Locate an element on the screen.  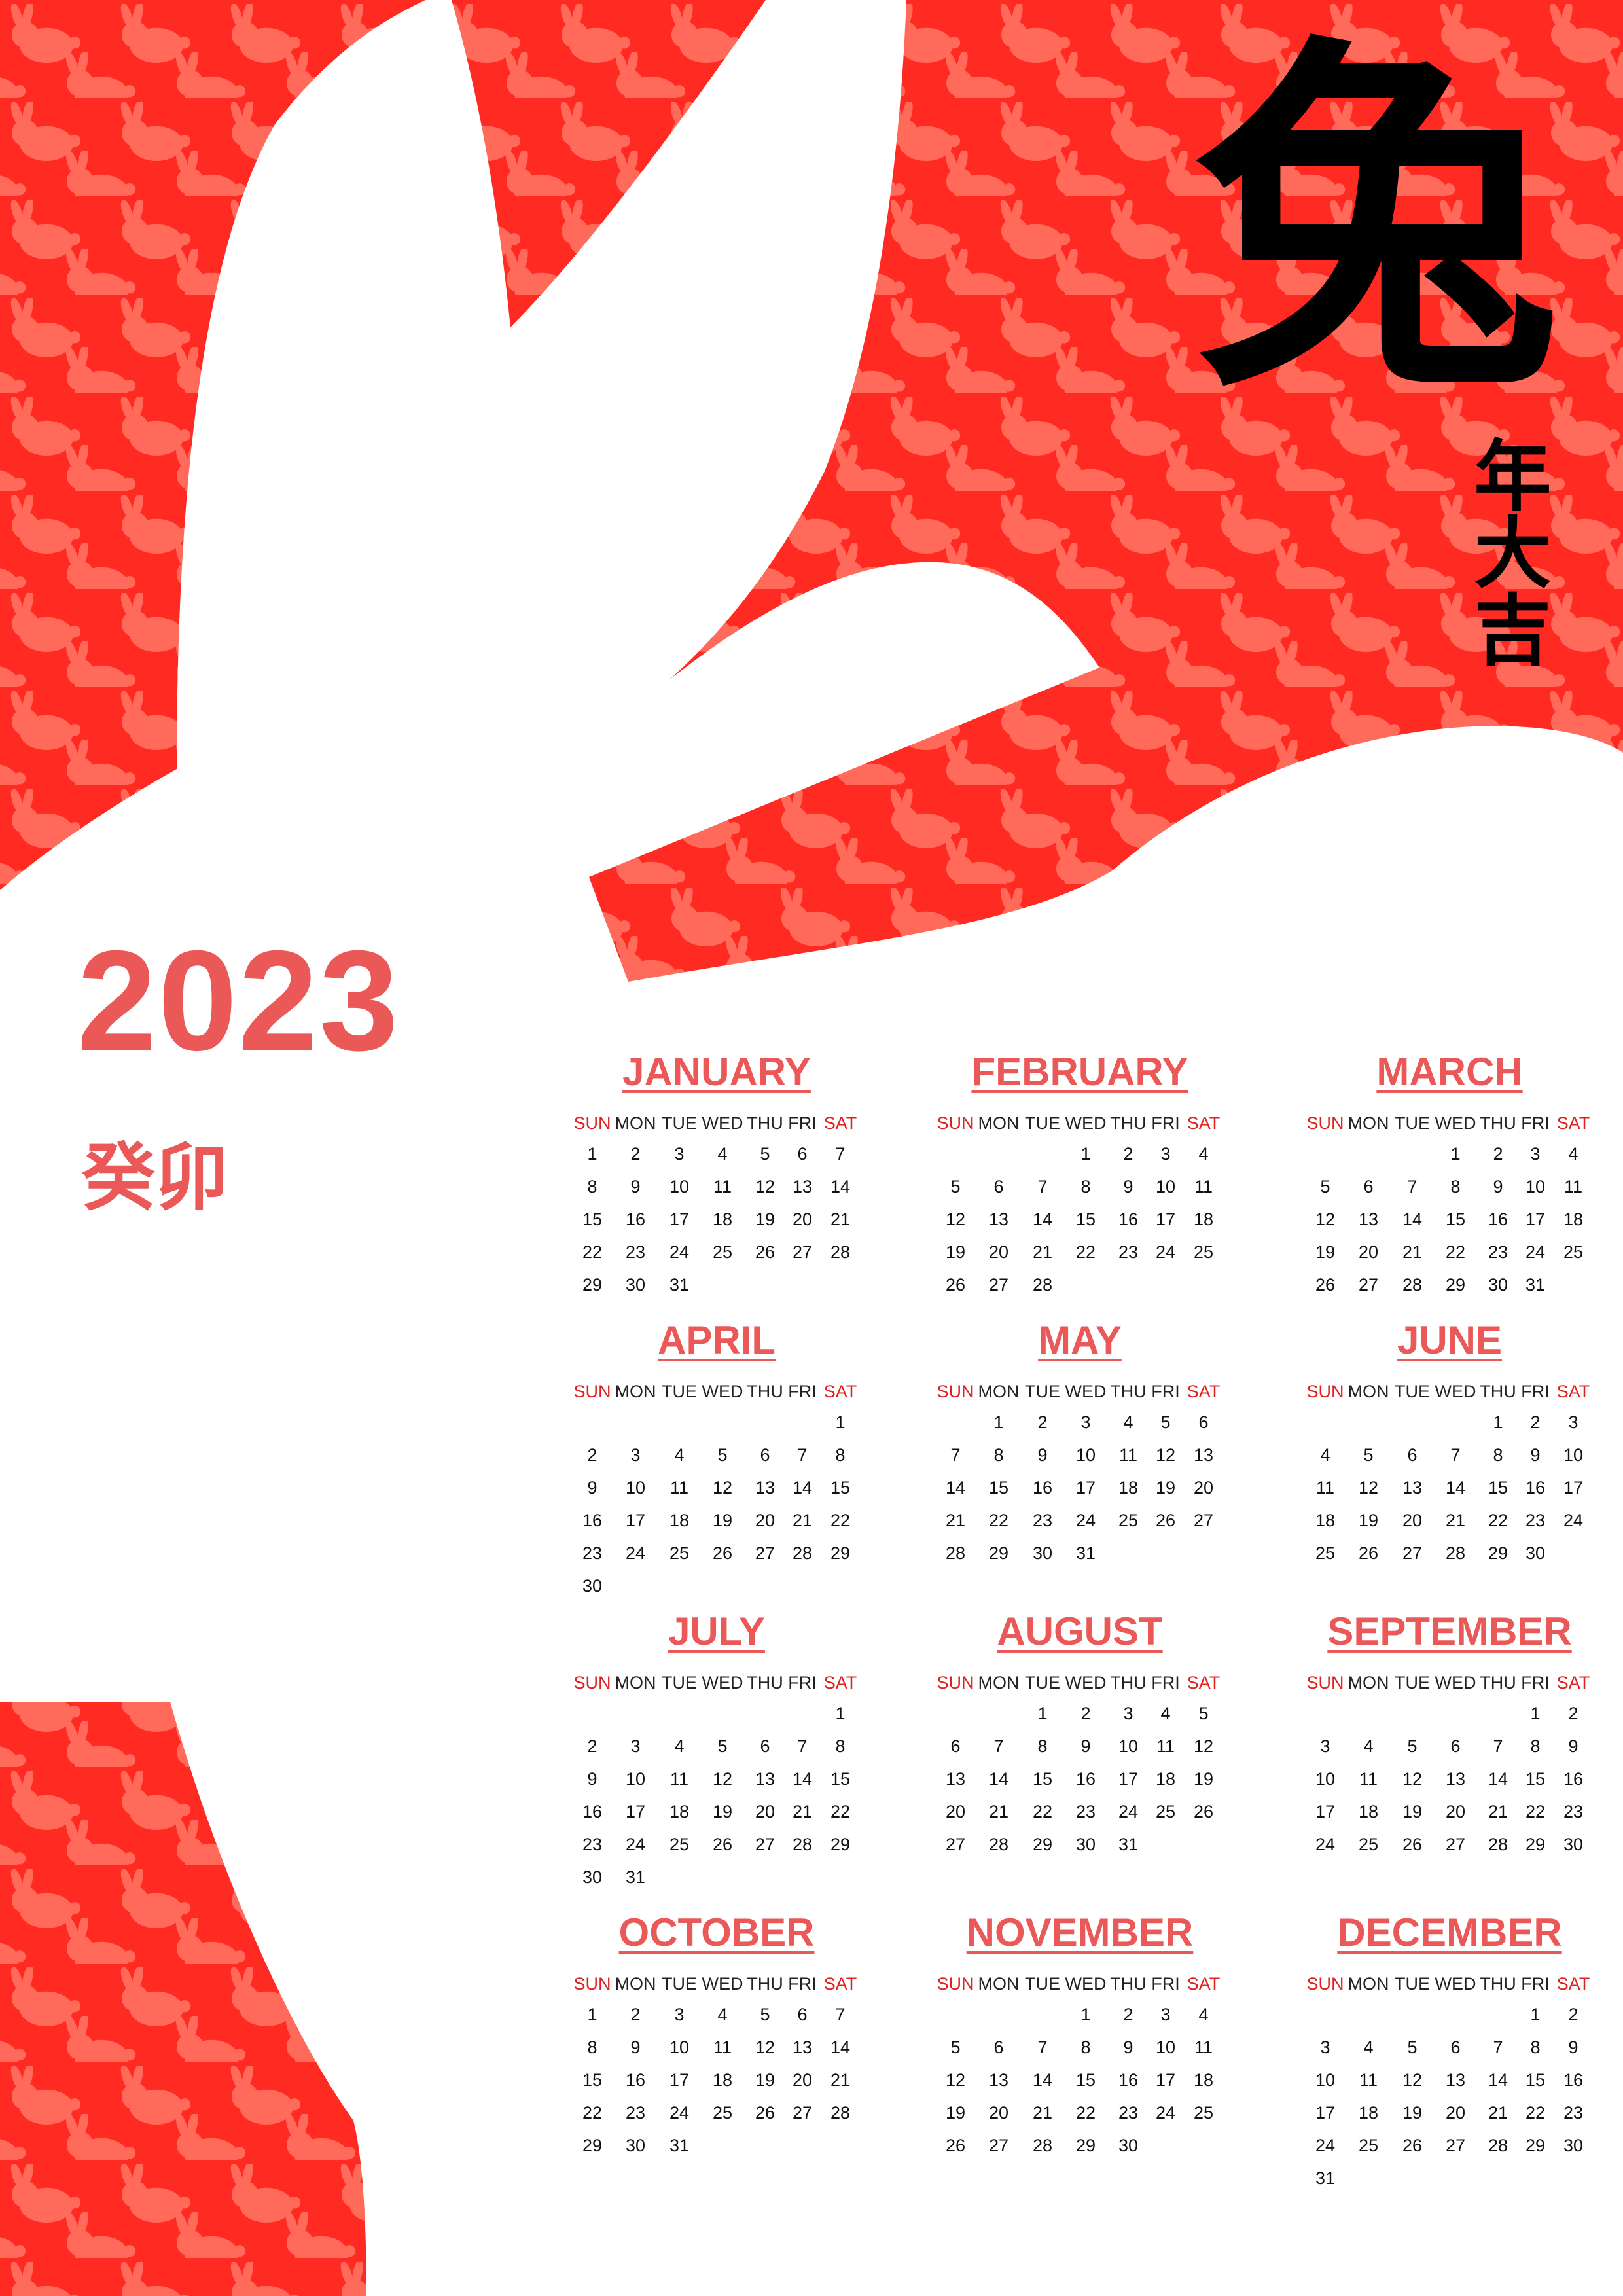
week-row: 10 11 12 13 14 15 16 is located at coordinates (1449, 1779).